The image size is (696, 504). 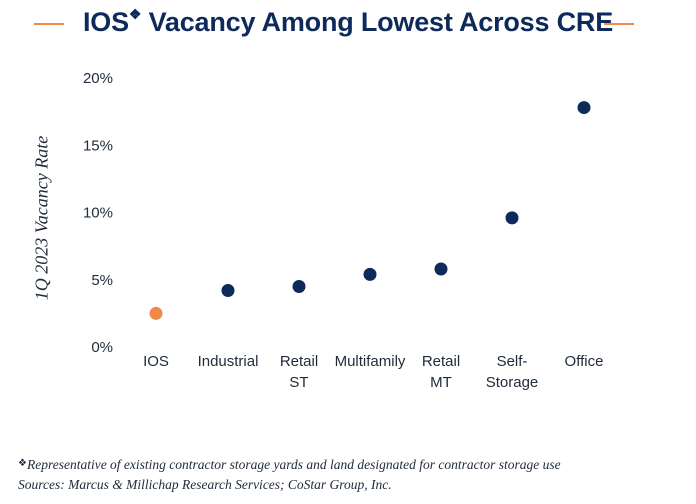 What do you see at coordinates (135, 14) in the screenshot?
I see `title-diamond-mark: ❖` at bounding box center [135, 14].